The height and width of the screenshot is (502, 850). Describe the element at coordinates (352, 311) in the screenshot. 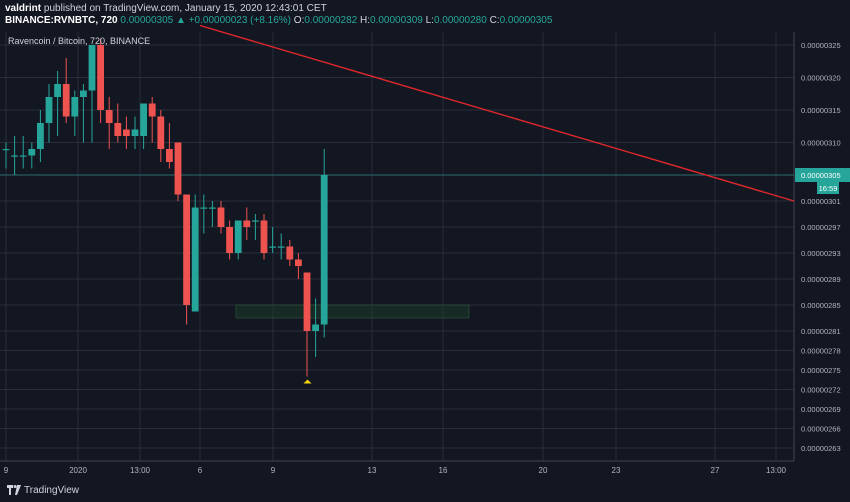

I see `support-zone` at that location.